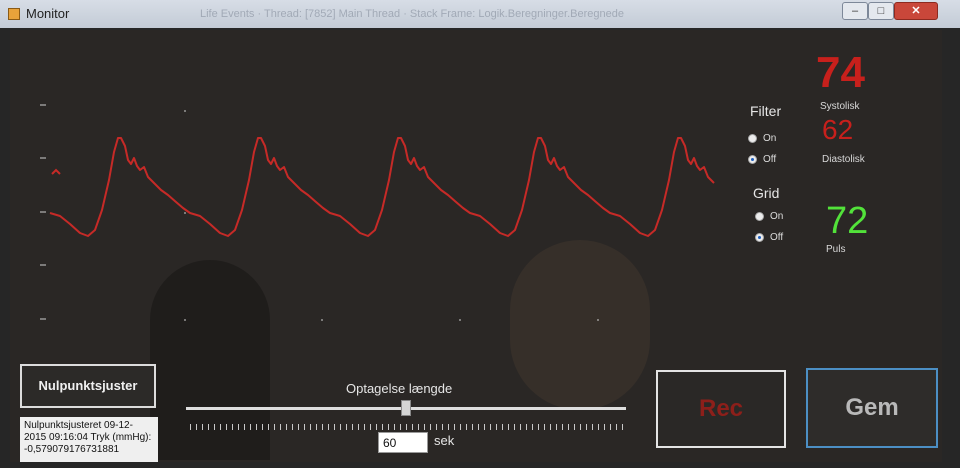  Describe the element at coordinates (406, 408) in the screenshot. I see `recording-length-slider-thumb` at that location.